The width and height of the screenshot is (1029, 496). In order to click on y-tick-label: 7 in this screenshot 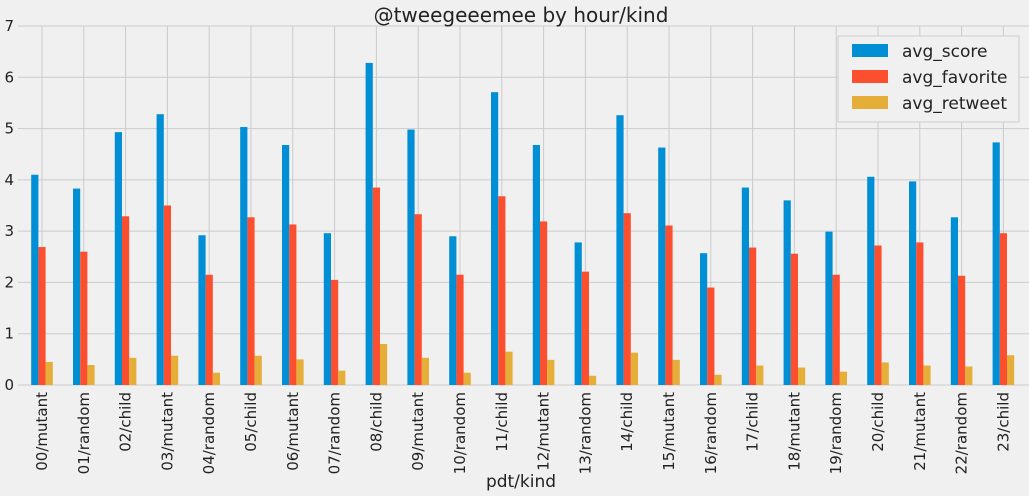, I will do `click(9, 26)`.